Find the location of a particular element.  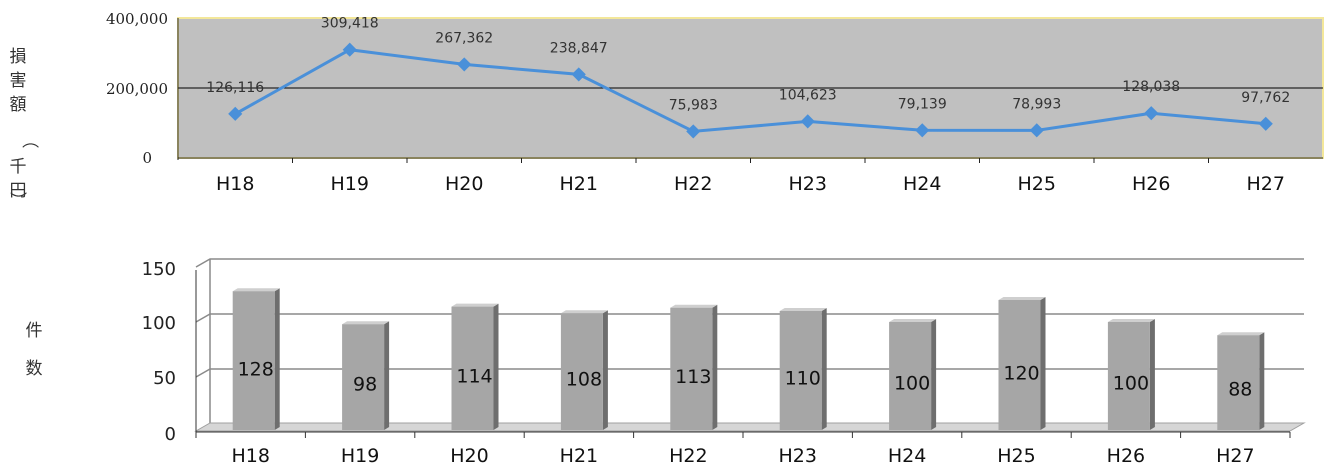

bar-x-tick-label: H22 is located at coordinates (688, 456).